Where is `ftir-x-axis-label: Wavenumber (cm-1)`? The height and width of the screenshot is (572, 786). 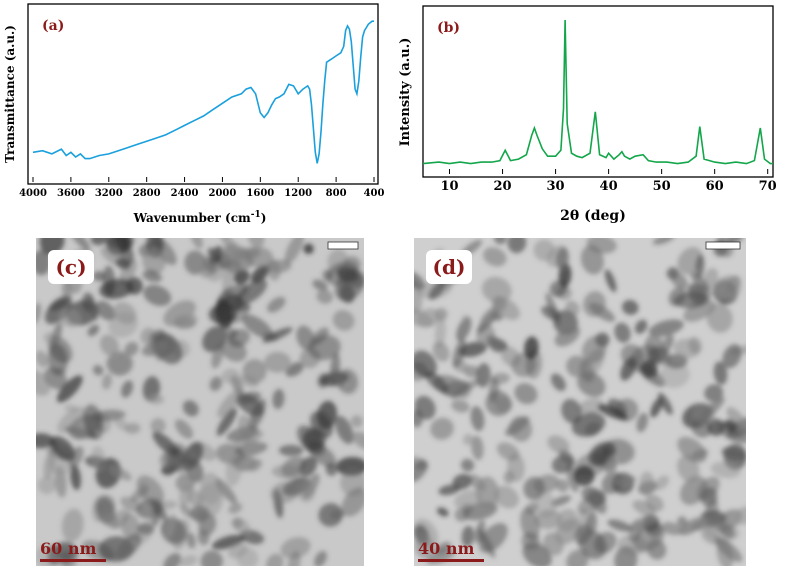 ftir-x-axis-label: Wavenumber (cm-1) is located at coordinates (200, 217).